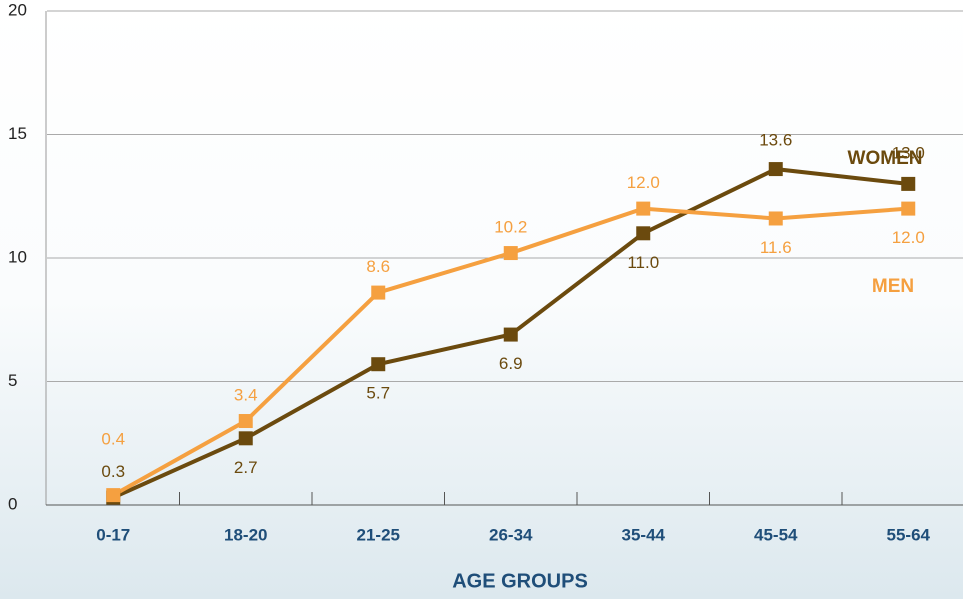 This screenshot has height=599, width=963. What do you see at coordinates (17, 256) in the screenshot?
I see `y-tick-label: 10` at bounding box center [17, 256].